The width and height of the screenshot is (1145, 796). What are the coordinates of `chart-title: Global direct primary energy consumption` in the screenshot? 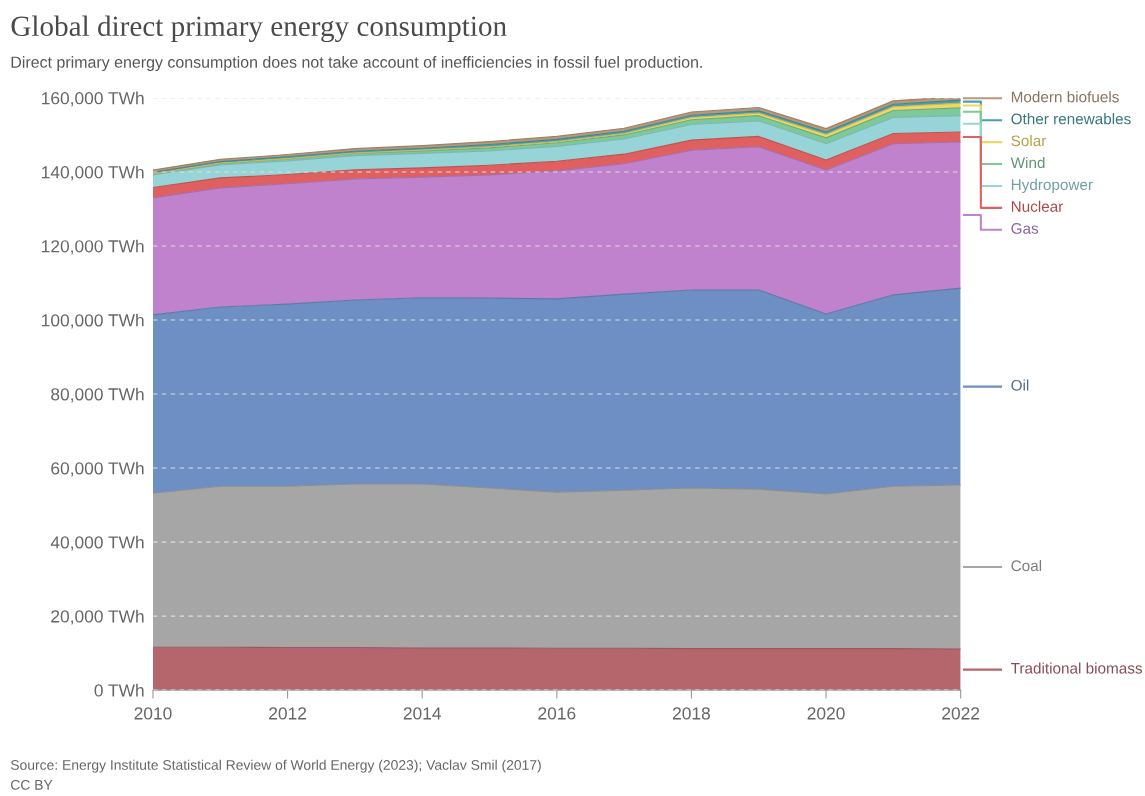 It's located at (259, 29).